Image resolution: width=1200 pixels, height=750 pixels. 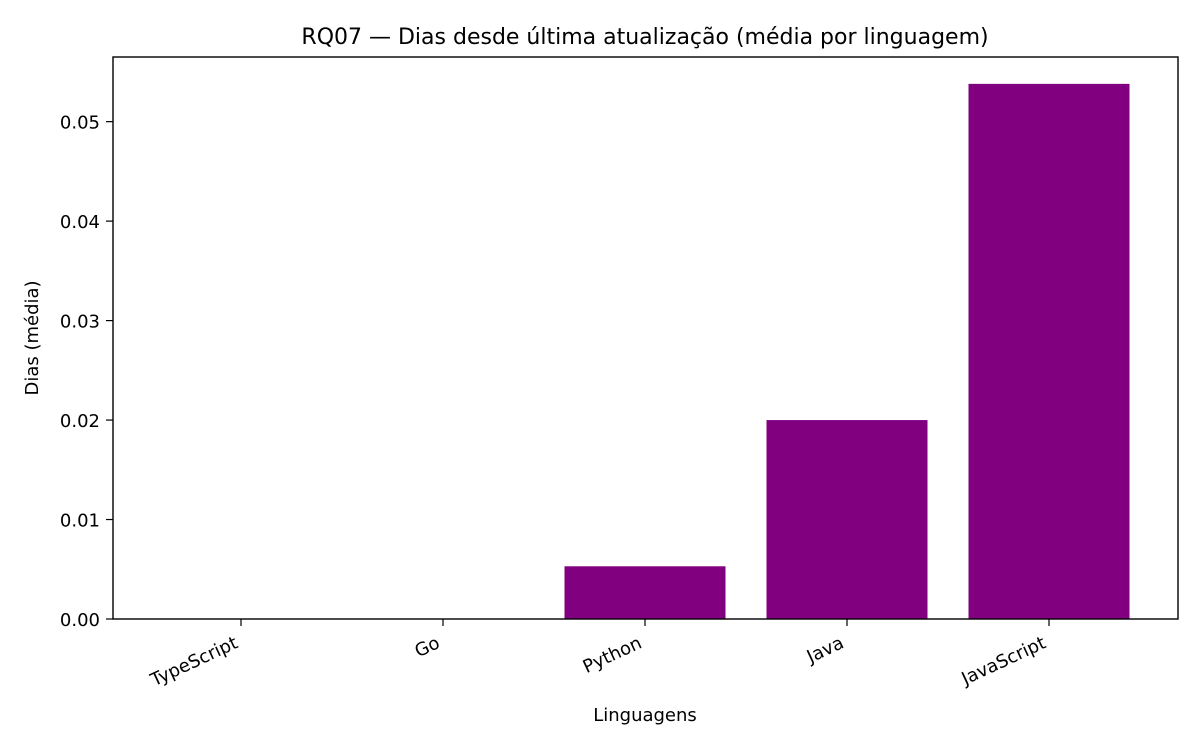 What do you see at coordinates (194, 661) in the screenshot?
I see `x-tick-label: TypeScript` at bounding box center [194, 661].